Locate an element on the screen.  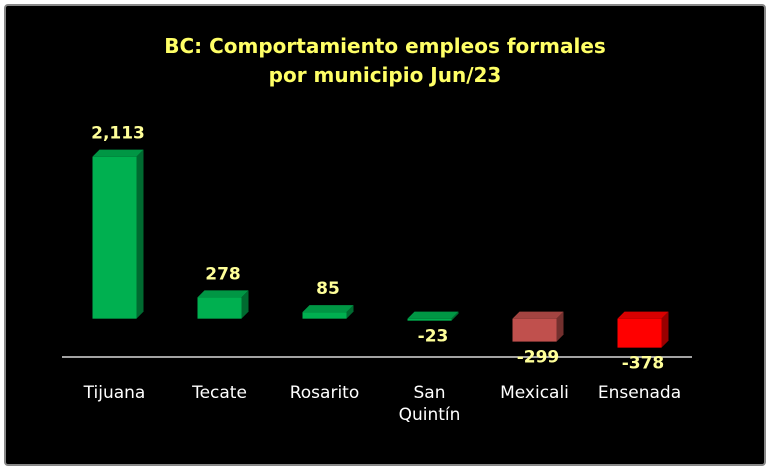
x-tick-label: Rosarito is located at coordinates (324, 393).